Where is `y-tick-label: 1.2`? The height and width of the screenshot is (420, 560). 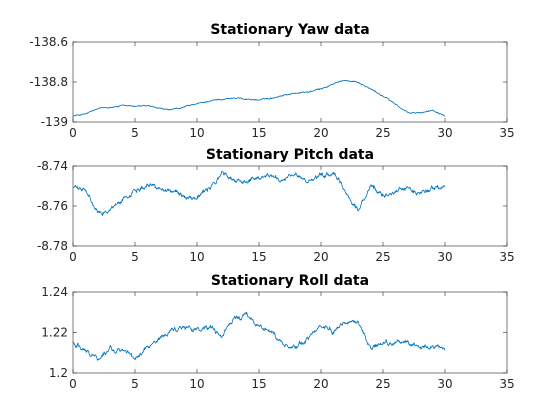
y-tick-label: 1.2 is located at coordinates (58, 373).